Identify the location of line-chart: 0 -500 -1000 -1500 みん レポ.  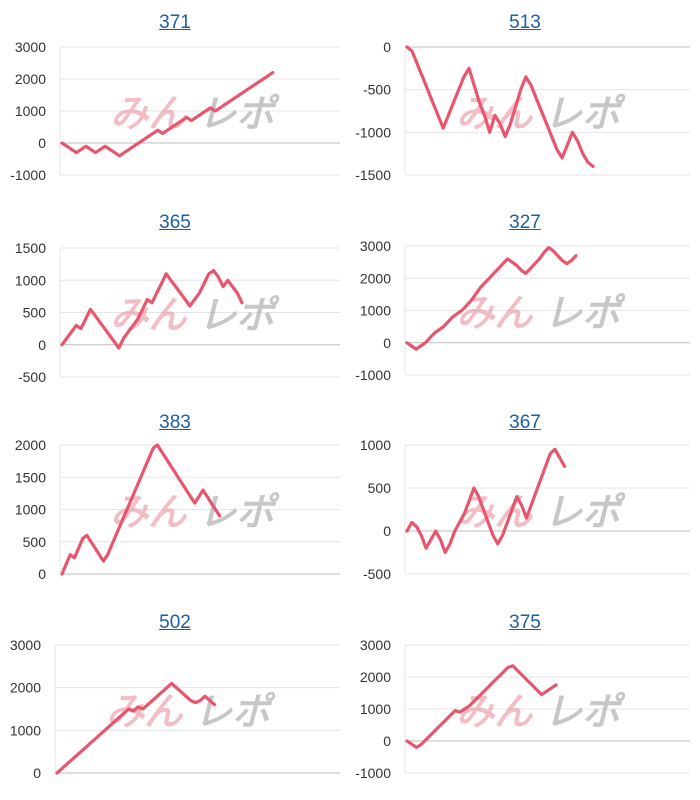
(522, 111).